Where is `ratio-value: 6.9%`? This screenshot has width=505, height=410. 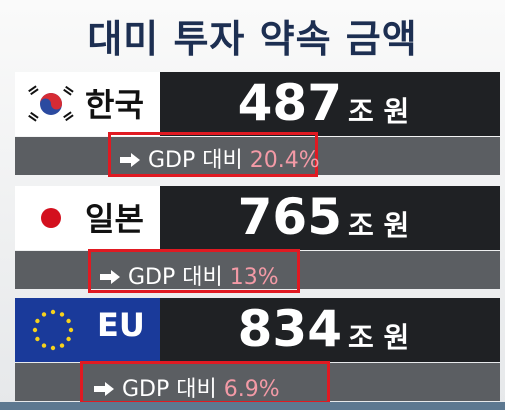
ratio-value: 6.9% is located at coordinates (251, 389).